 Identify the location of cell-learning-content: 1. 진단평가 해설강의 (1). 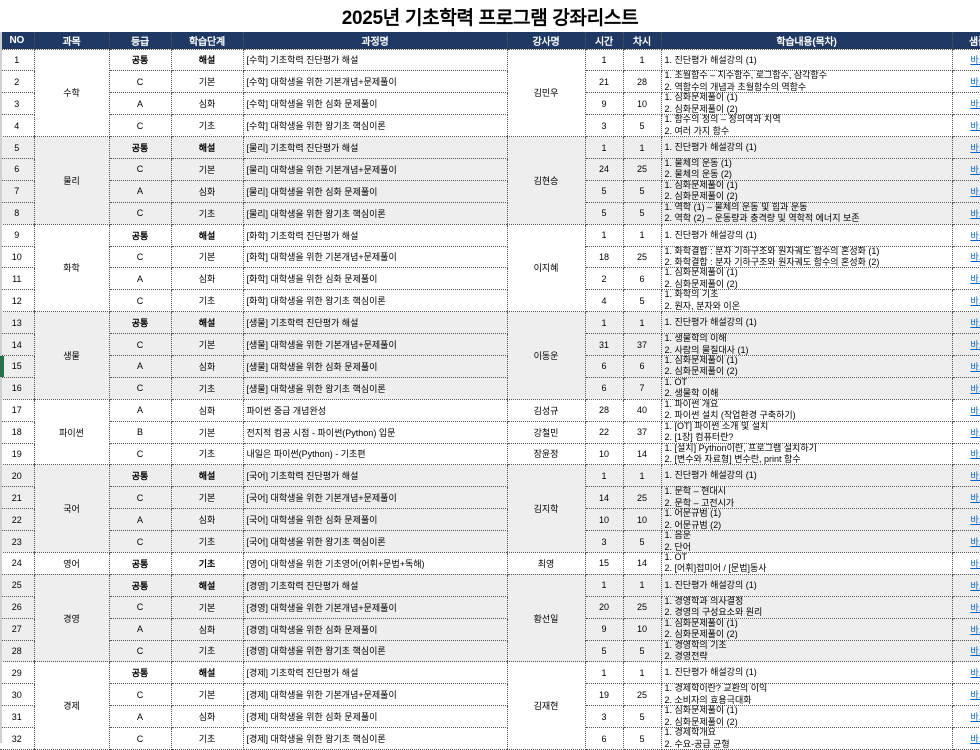
(807, 585).